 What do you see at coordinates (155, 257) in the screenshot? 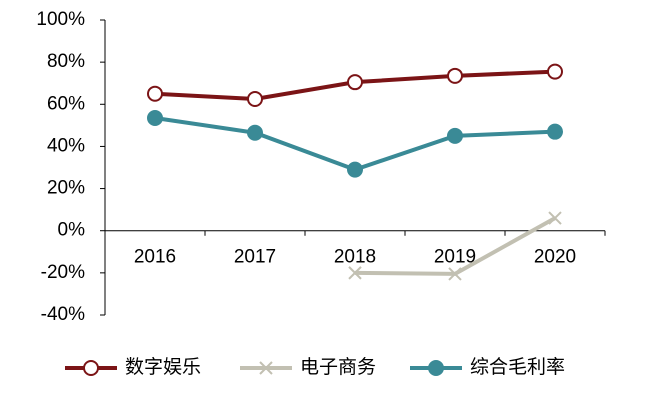
I see `x-tick-label: 2016` at bounding box center [155, 257].